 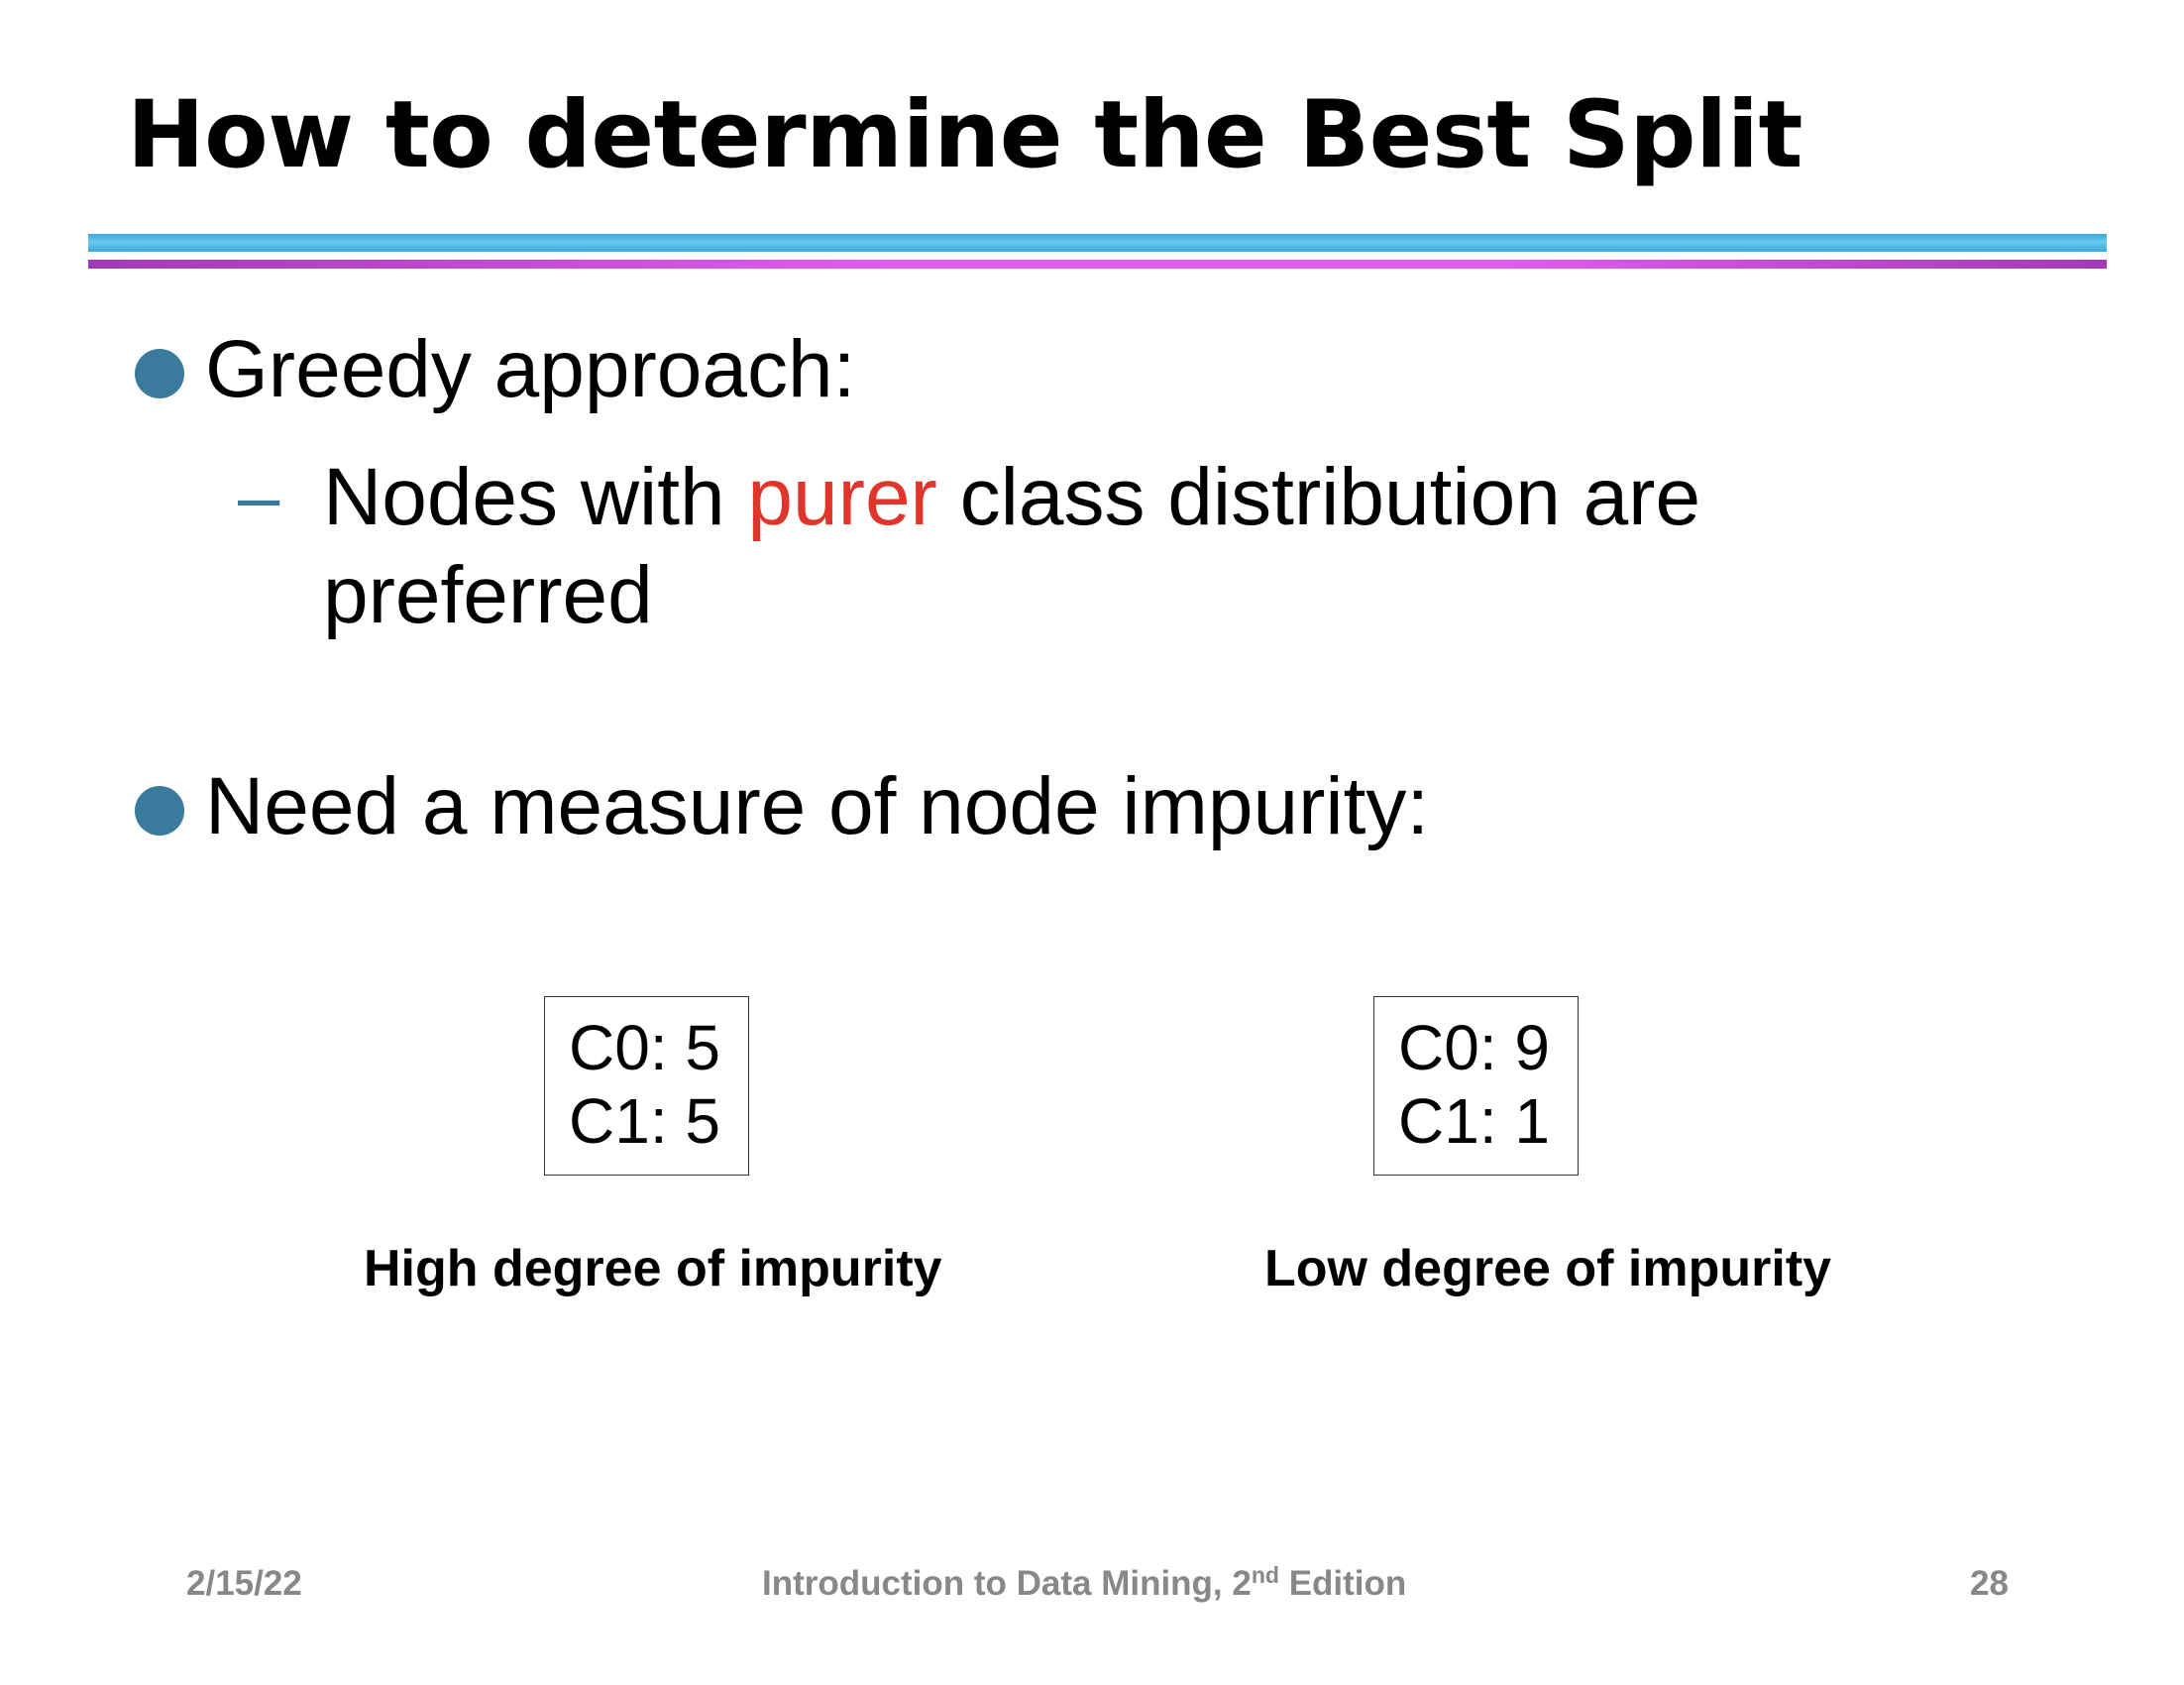 I want to click on node-box-high-impurity: C0: 5 C1: 5, so click(x=646, y=1086).